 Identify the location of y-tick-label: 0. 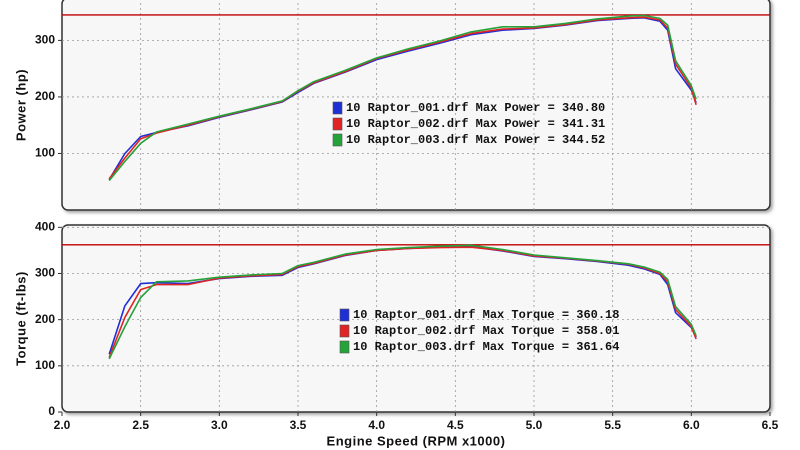
(51, 411).